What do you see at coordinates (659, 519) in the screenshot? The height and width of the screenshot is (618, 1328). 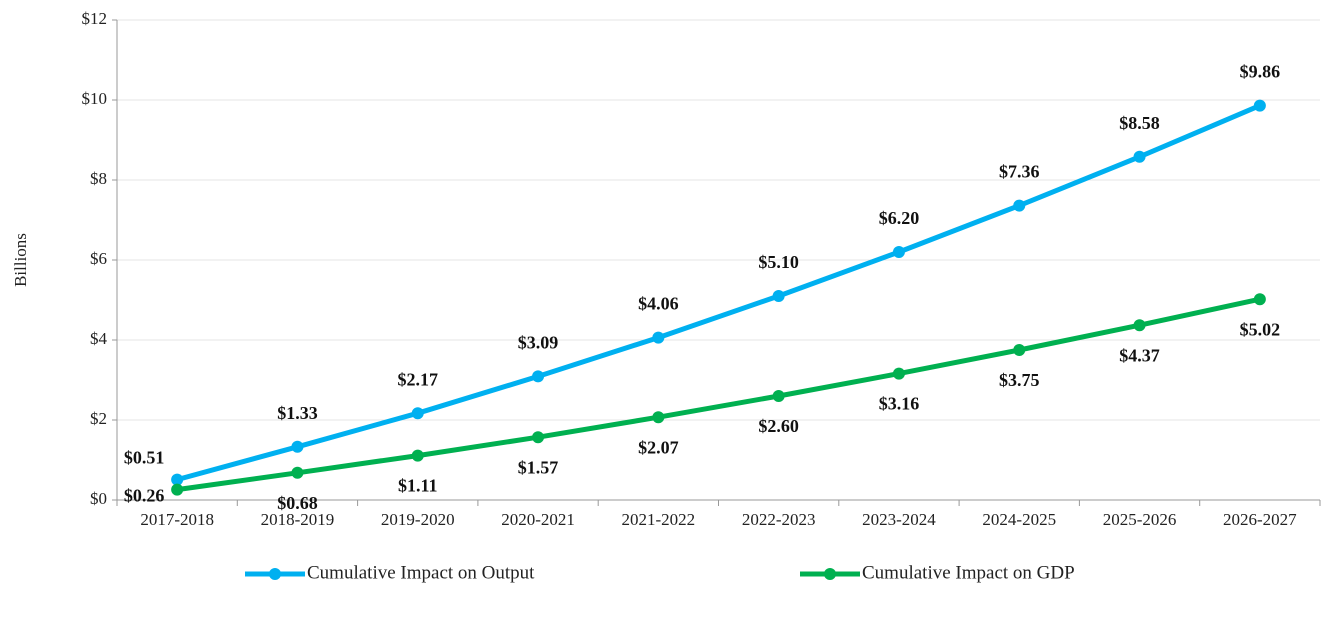 I see `x-tick-label: 2021-2022` at bounding box center [659, 519].